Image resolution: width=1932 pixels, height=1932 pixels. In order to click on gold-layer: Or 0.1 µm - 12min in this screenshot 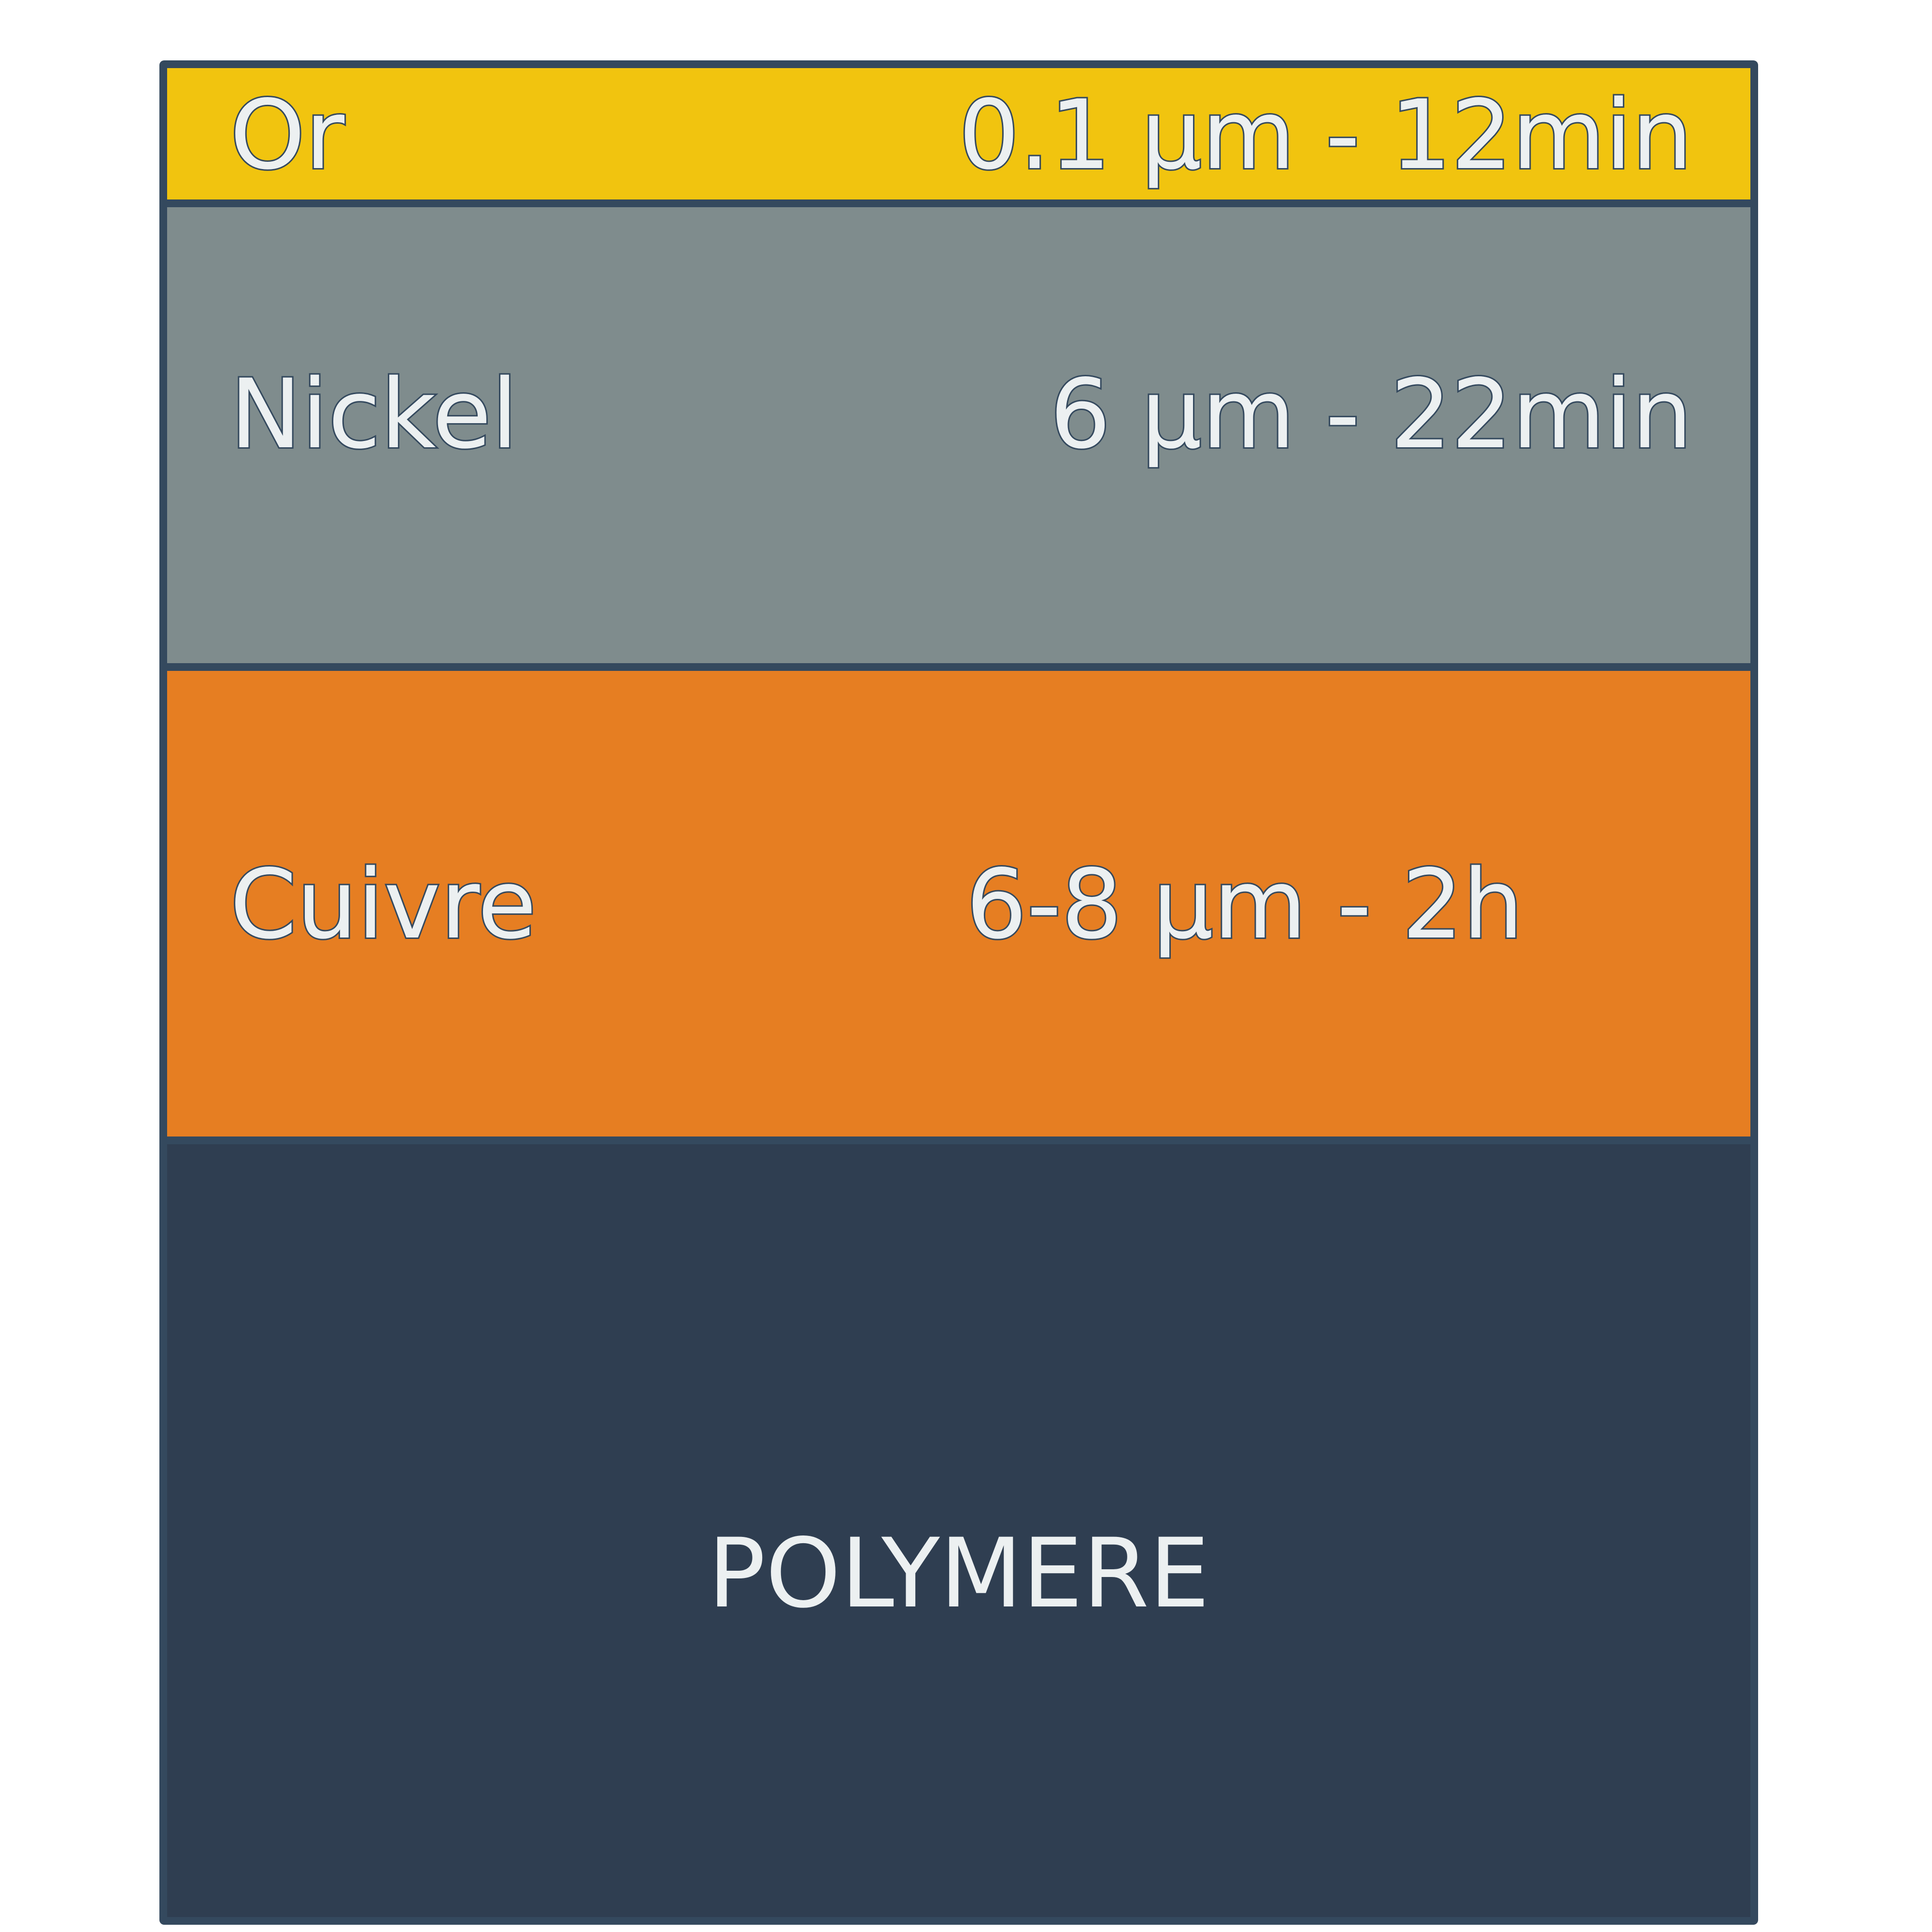, I will do `click(958, 137)`.